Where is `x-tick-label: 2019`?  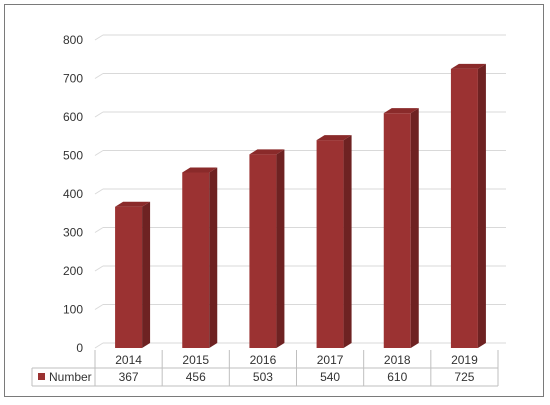 x-tick-label: 2019 is located at coordinates (464, 360).